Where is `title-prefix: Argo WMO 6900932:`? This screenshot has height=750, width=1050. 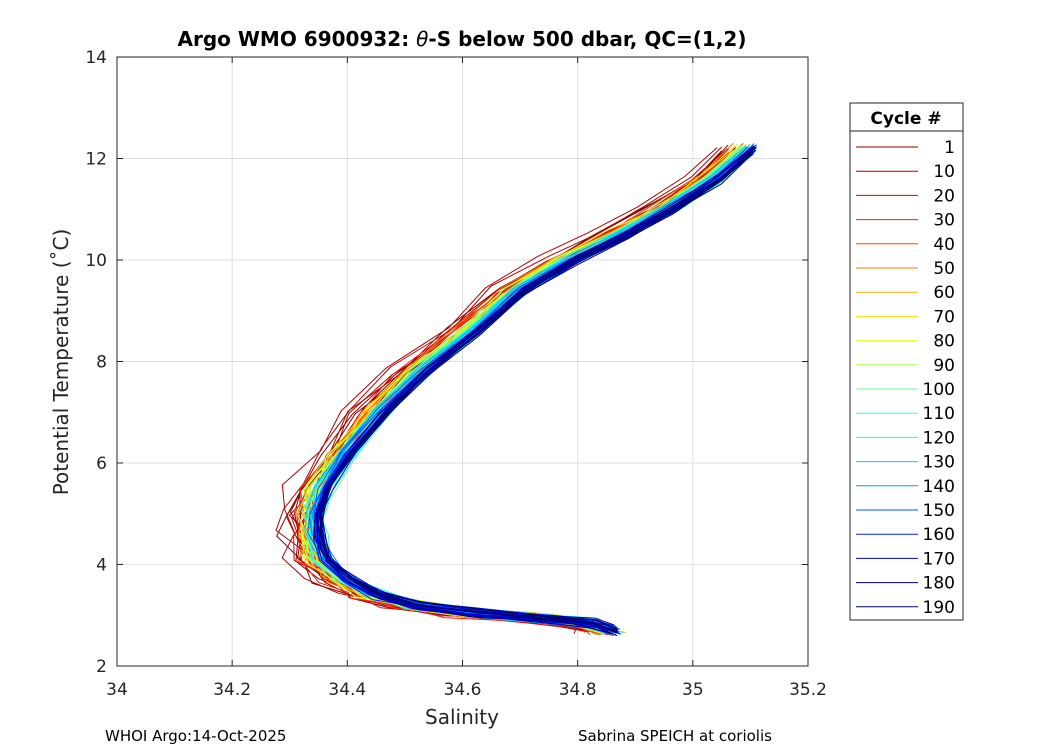 title-prefix: Argo WMO 6900932: is located at coordinates (297, 39).